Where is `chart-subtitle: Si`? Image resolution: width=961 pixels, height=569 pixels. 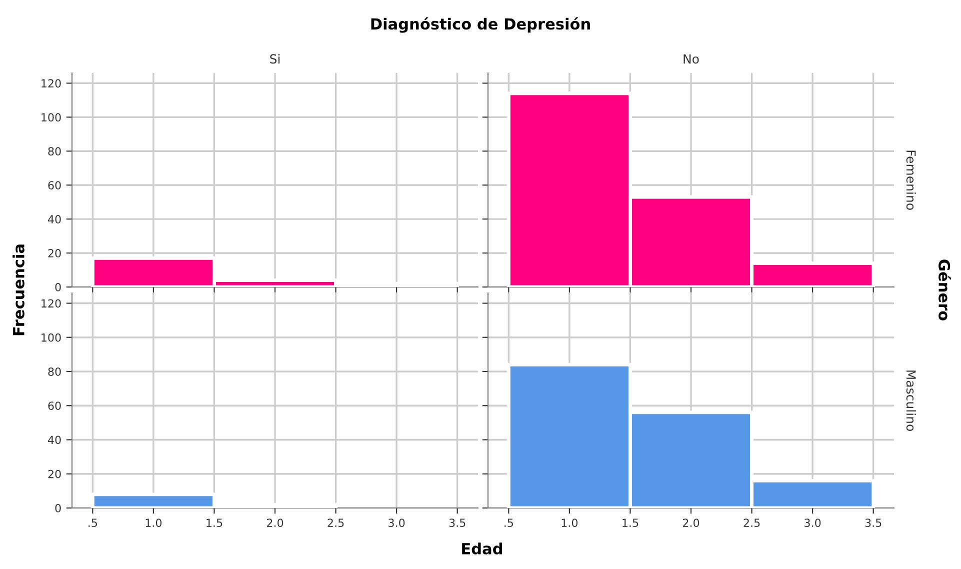 chart-subtitle: Si is located at coordinates (275, 59).